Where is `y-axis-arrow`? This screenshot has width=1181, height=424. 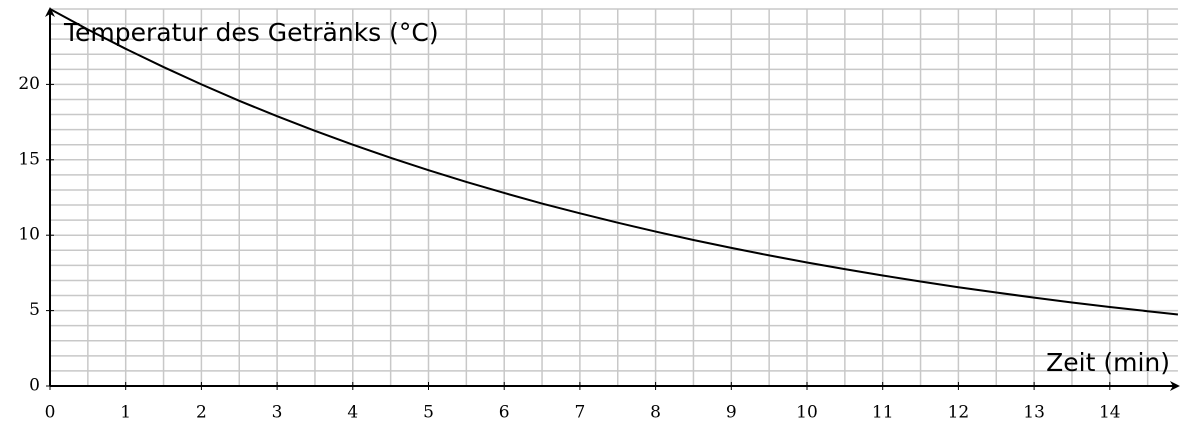 y-axis-arrow is located at coordinates (50, 12).